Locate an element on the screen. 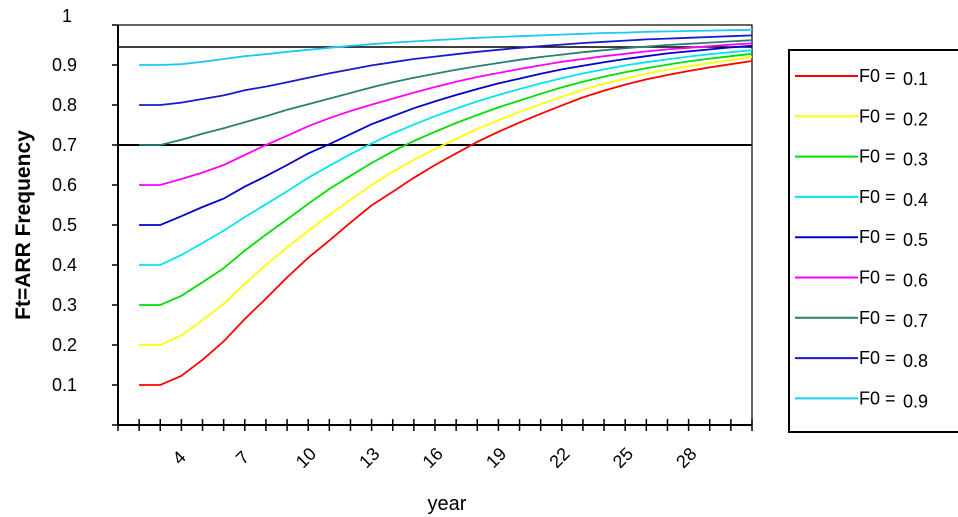 Image resolution: width=958 pixels, height=517 pixels. y-axis-title: Ft=ARR Frequency is located at coordinates (23, 225).